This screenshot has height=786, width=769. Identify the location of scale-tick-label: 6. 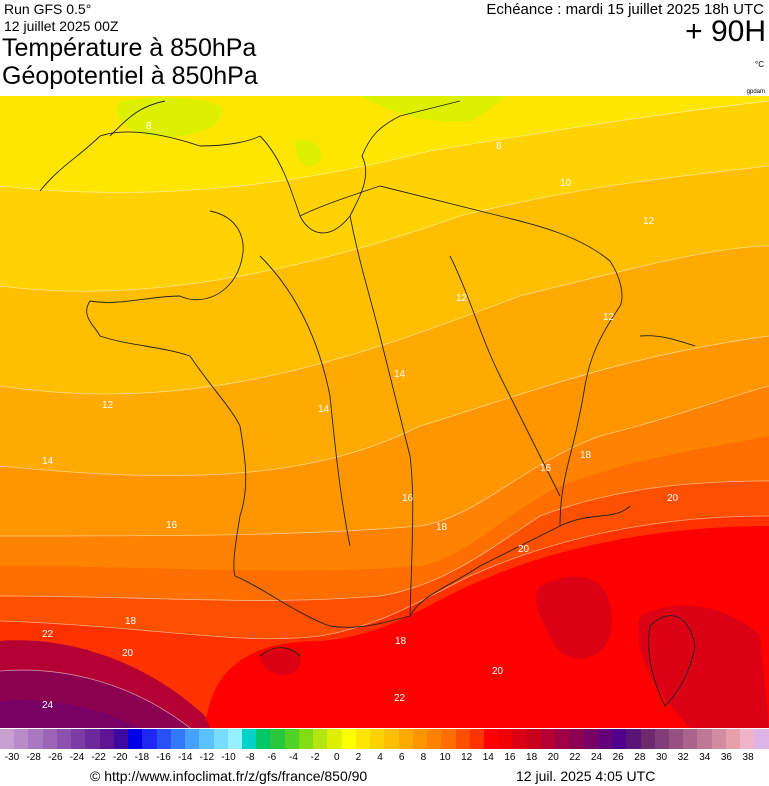
(401, 757).